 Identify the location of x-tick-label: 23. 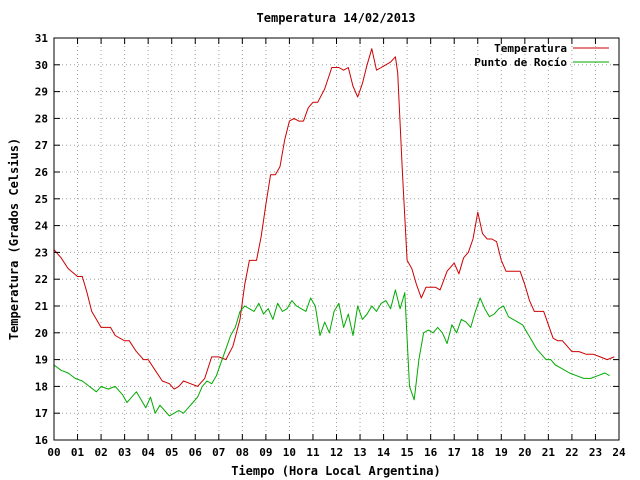
(595, 452).